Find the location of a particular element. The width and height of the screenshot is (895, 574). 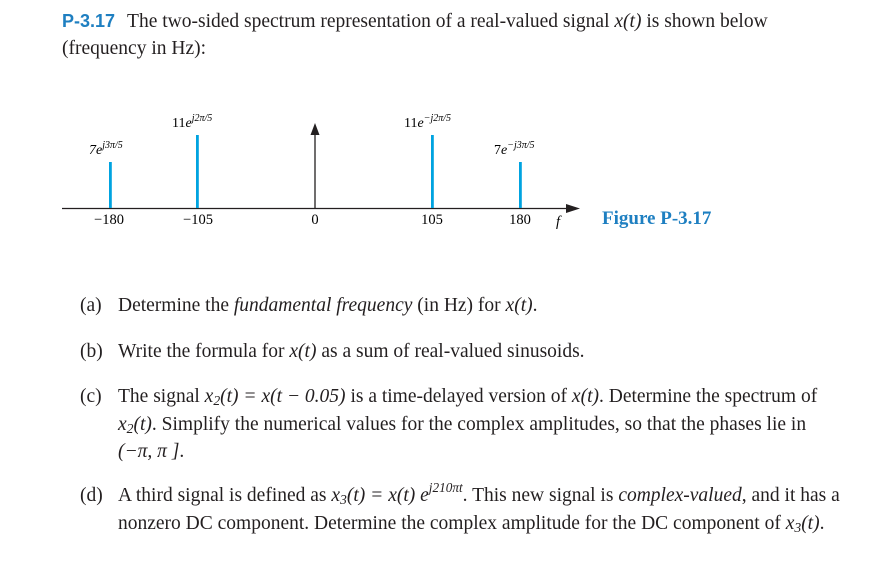

part-a-text-2: (in Hz) for is located at coordinates (459, 305).